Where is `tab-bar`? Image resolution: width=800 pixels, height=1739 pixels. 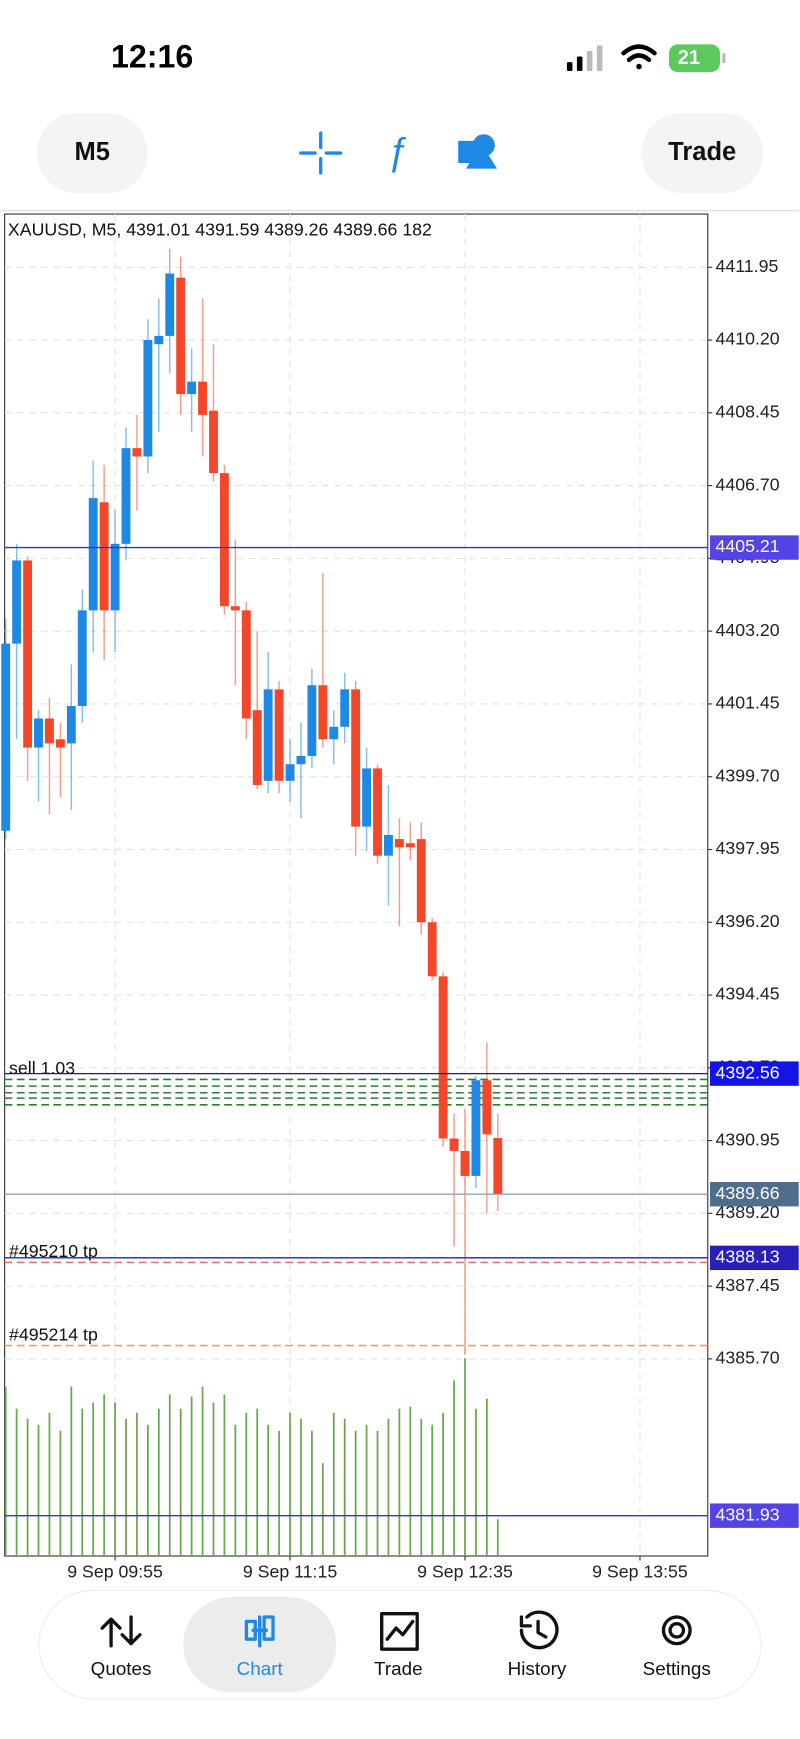 tab-bar is located at coordinates (400, 1644).